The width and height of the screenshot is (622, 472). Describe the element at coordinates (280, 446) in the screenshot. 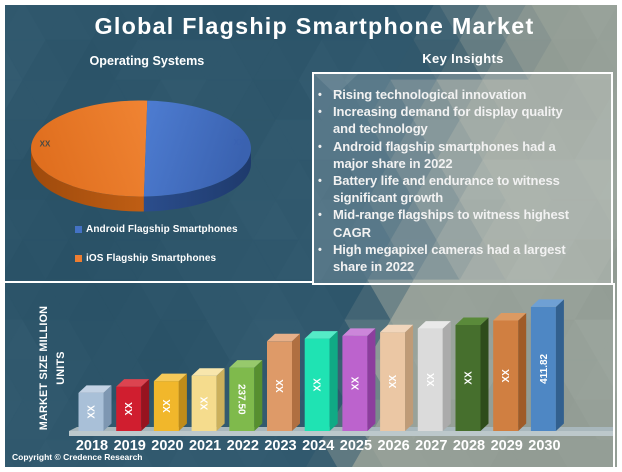

I see `svg-text: 2023` at that location.